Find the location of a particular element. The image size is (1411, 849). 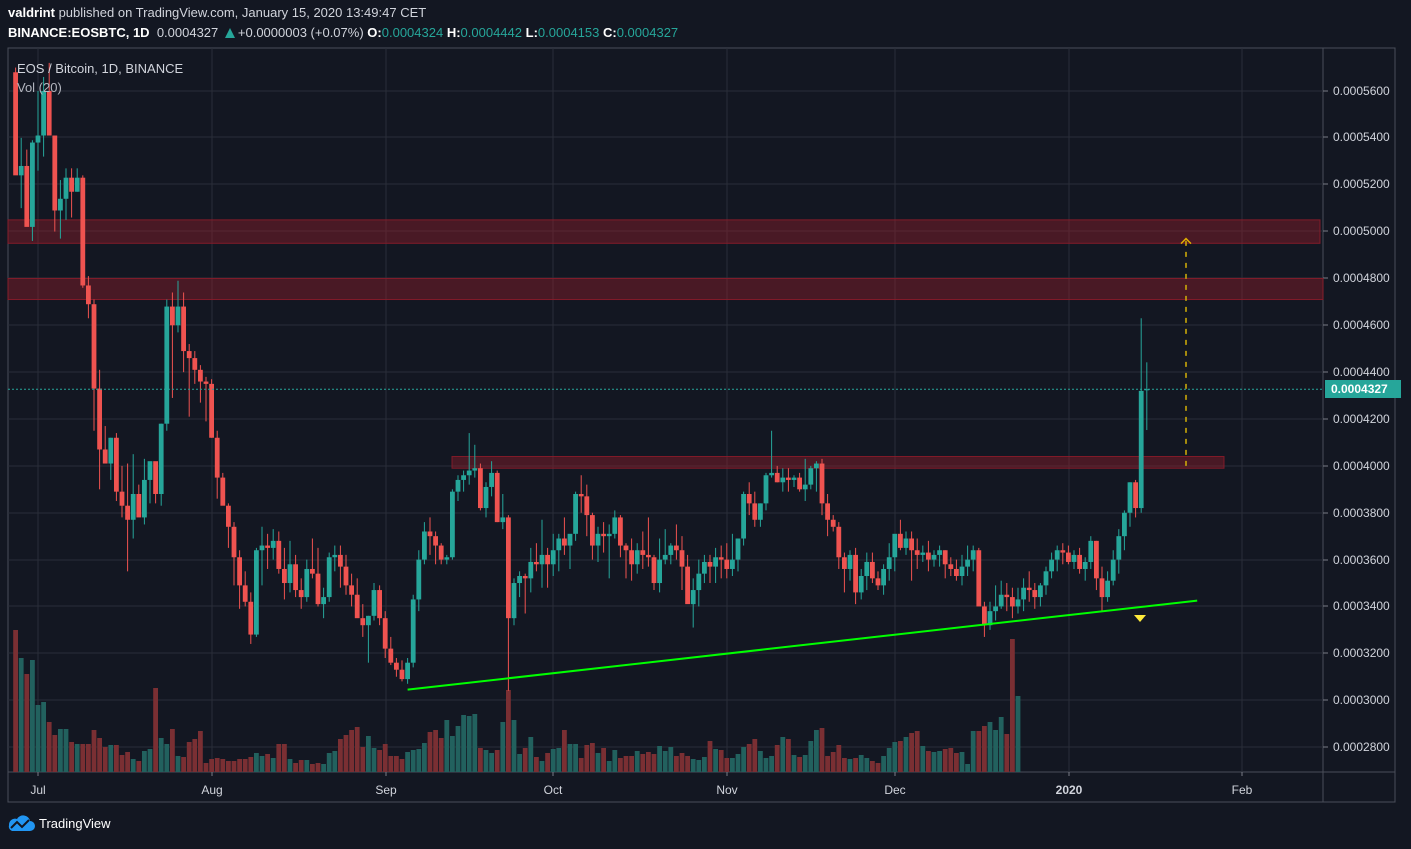

price-tick-label: 0.0003000 is located at coordinates (1361, 700).